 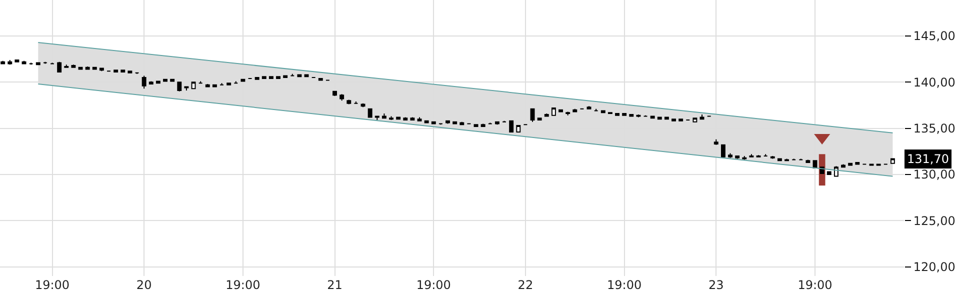 What do you see at coordinates (334, 285) in the screenshot?
I see `x-tick-label: 21` at bounding box center [334, 285].